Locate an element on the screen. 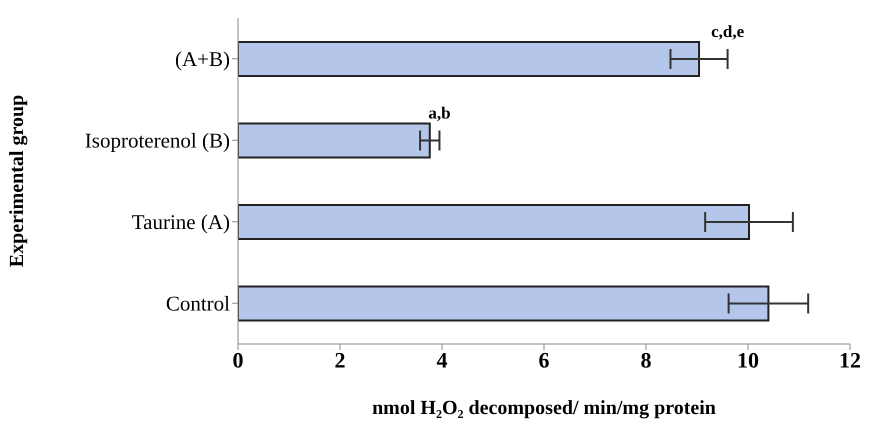 This screenshot has height=432, width=878. y-tick-label: Isoproterenol (B) is located at coordinates (157, 140).